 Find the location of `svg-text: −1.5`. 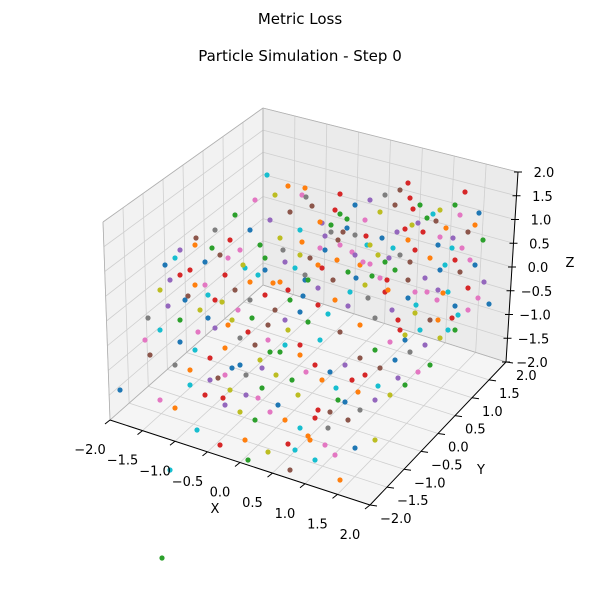

svg-text: −1.5 is located at coordinates (413, 501).